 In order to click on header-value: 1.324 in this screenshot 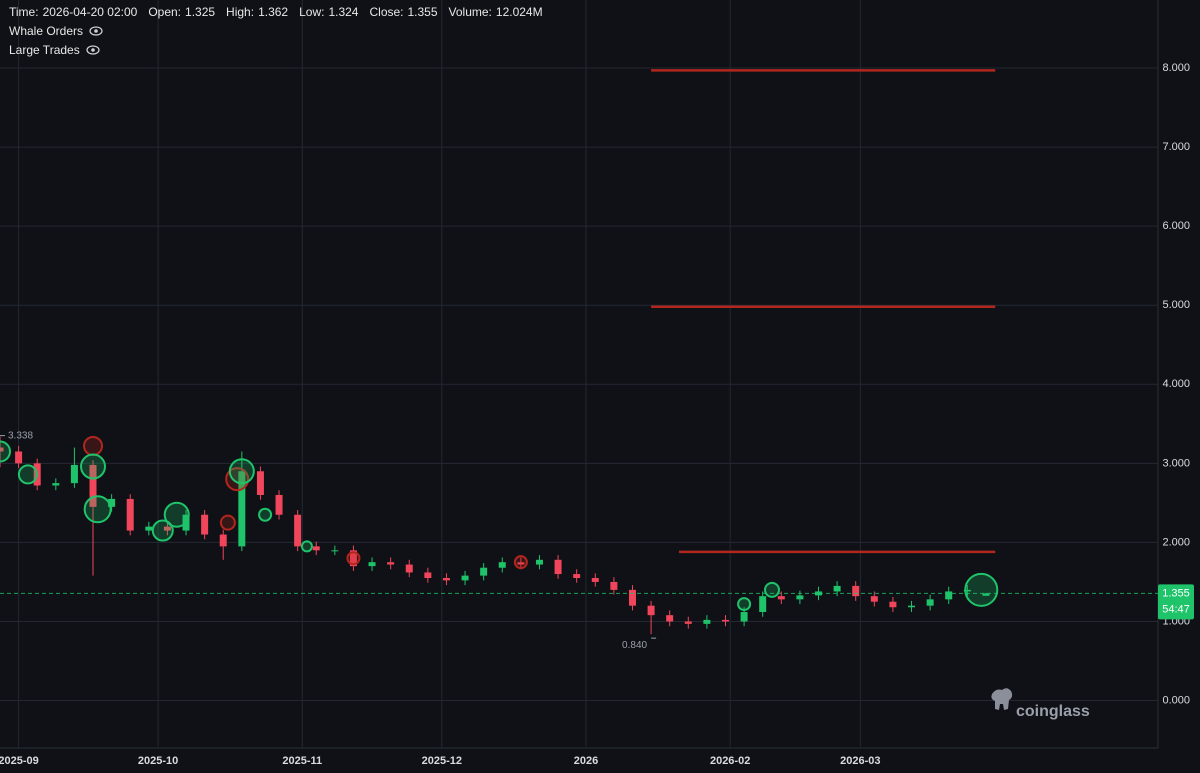, I will do `click(343, 12)`.